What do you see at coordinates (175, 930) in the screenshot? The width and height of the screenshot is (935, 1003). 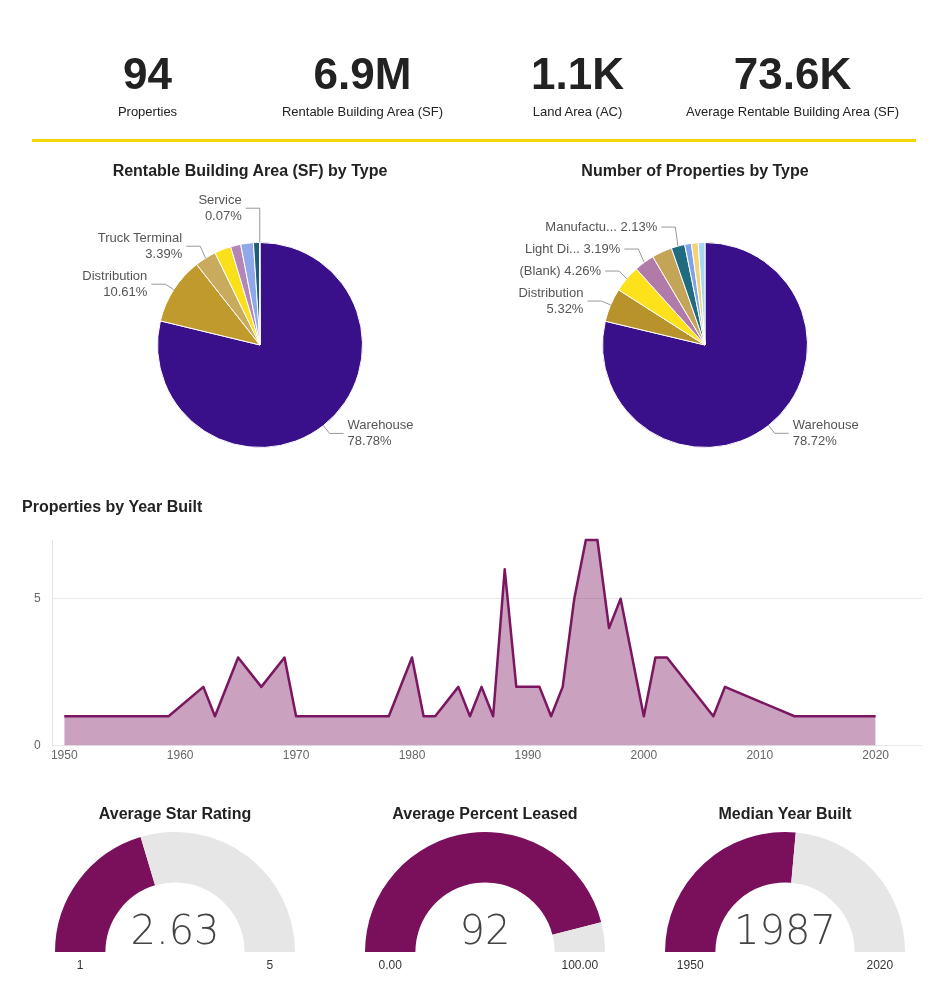 I see `text: 2.63` at bounding box center [175, 930].